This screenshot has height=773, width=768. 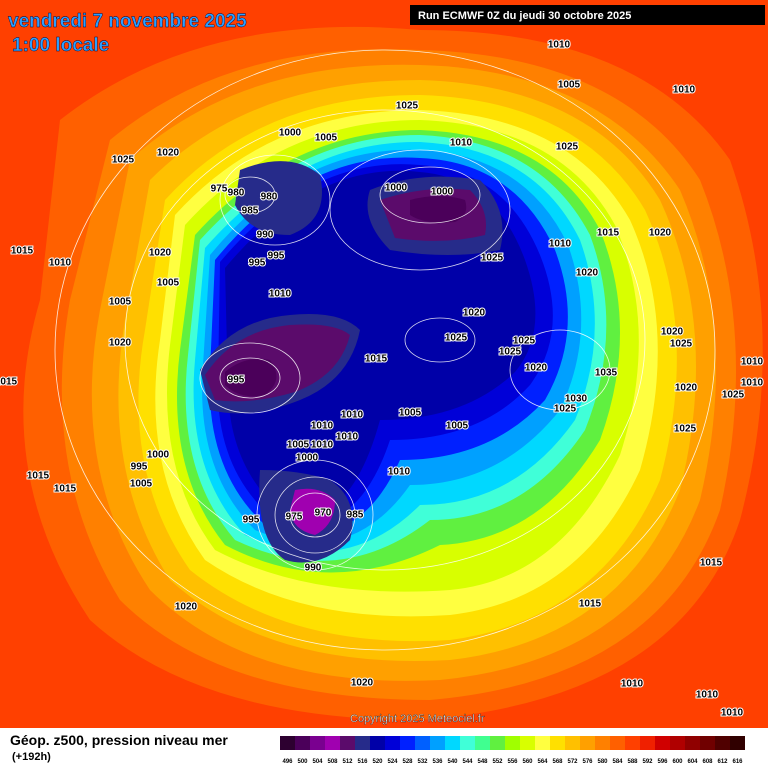 What do you see at coordinates (362, 762) in the screenshot?
I see `legend-label: 516` at bounding box center [362, 762].